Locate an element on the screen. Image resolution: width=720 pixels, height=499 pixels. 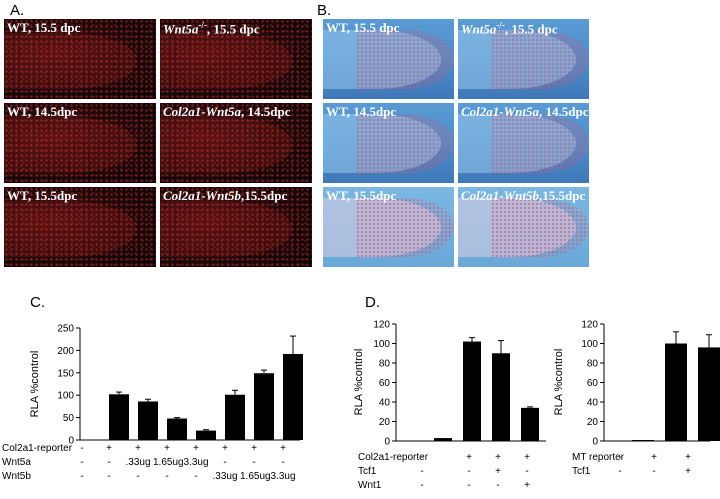
panel-label-d: D. is located at coordinates (372, 302).